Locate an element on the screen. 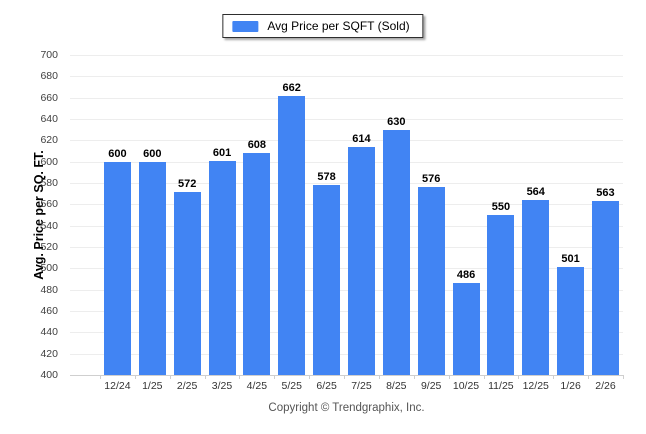 The image size is (646, 434). y-tick-label: 420 is located at coordinates (49, 353).